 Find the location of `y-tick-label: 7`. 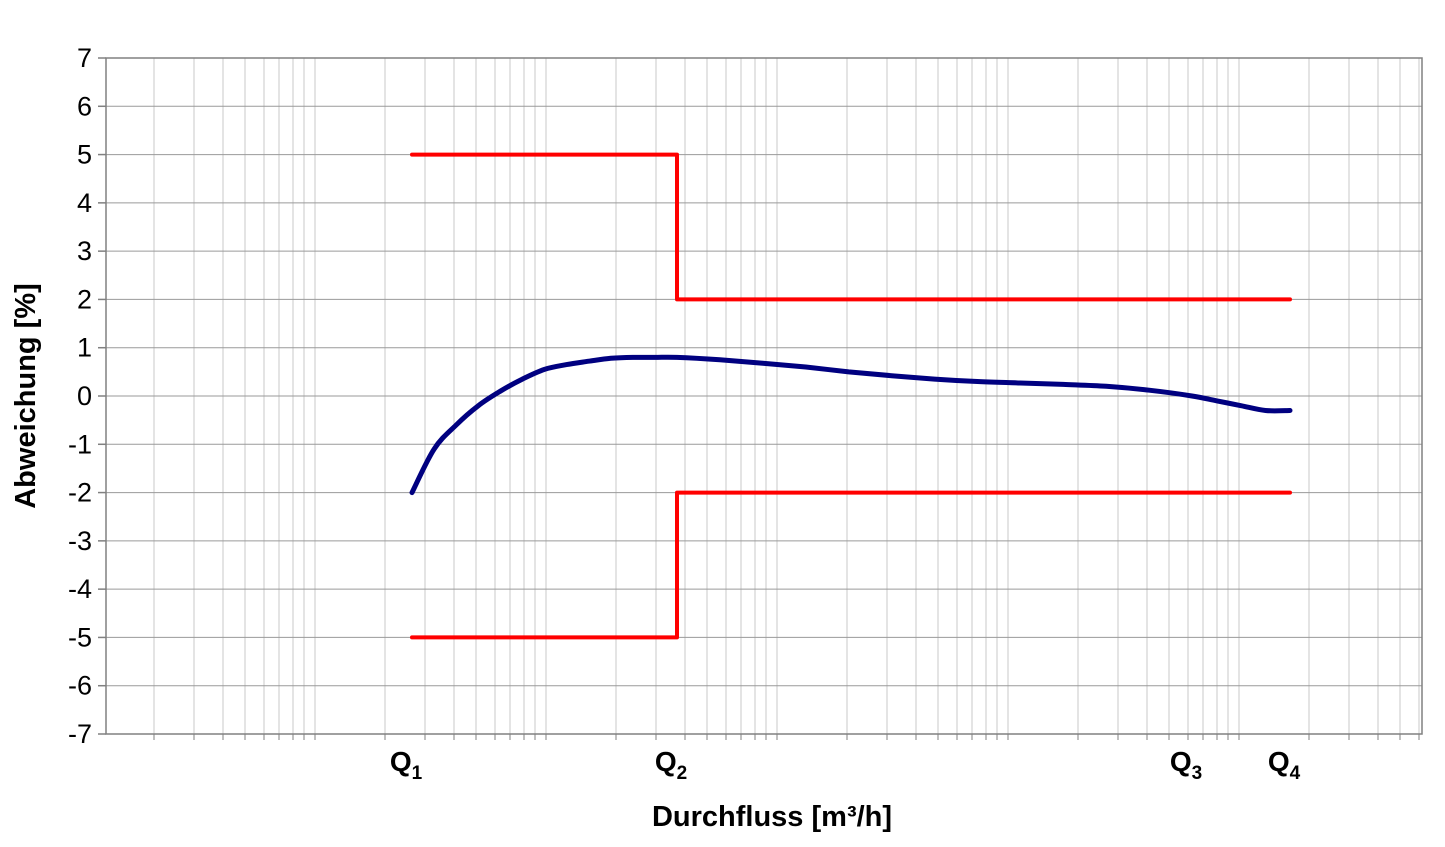

y-tick-label: 7 is located at coordinates (84, 58).